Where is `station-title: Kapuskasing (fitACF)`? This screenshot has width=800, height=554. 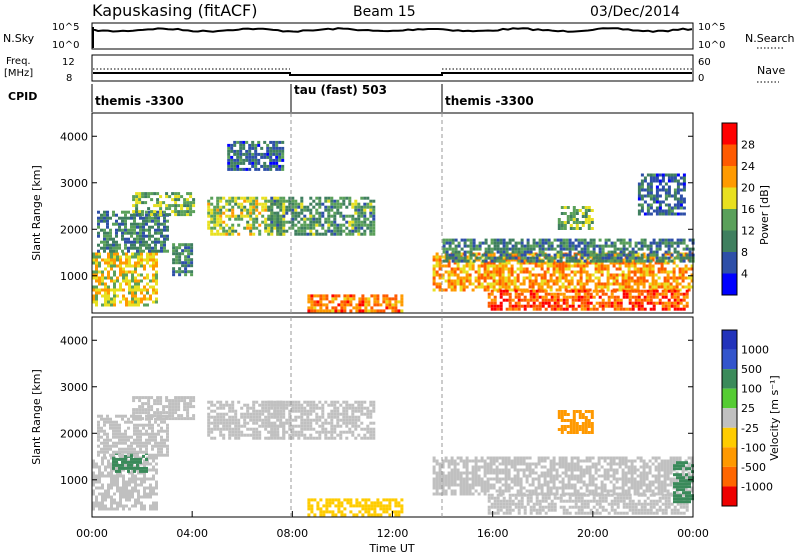 station-title: Kapuskasing (fitACF) is located at coordinates (174, 10).